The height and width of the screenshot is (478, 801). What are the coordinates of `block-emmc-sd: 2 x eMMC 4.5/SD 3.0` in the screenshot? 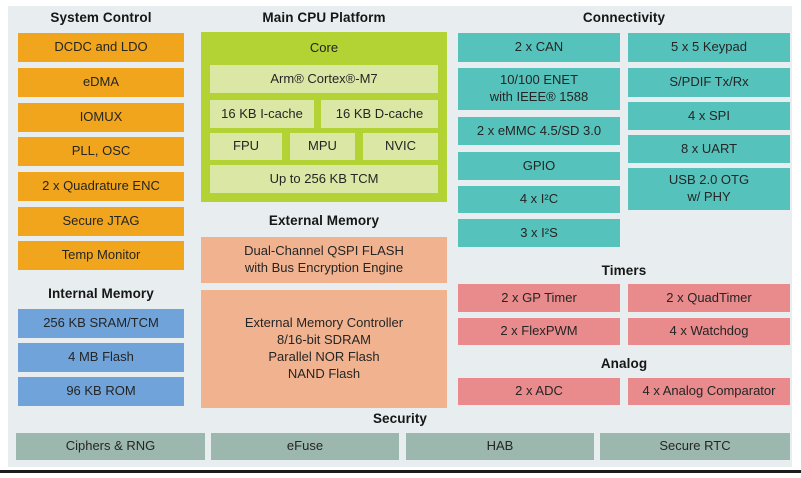 It's located at (539, 131).